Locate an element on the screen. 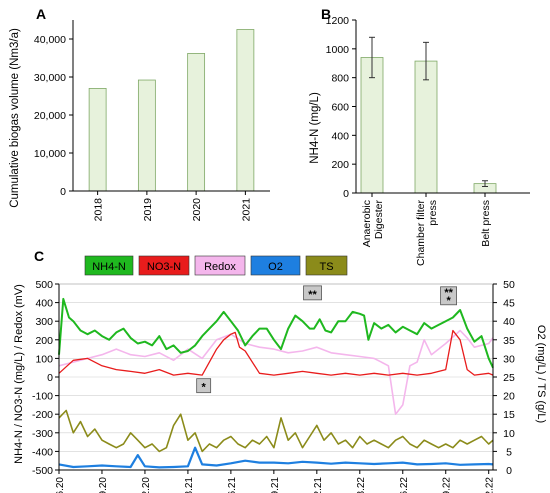 Image resolution: width=550 pixels, height=493 pixels. legend-label: TS is located at coordinates (326, 267).